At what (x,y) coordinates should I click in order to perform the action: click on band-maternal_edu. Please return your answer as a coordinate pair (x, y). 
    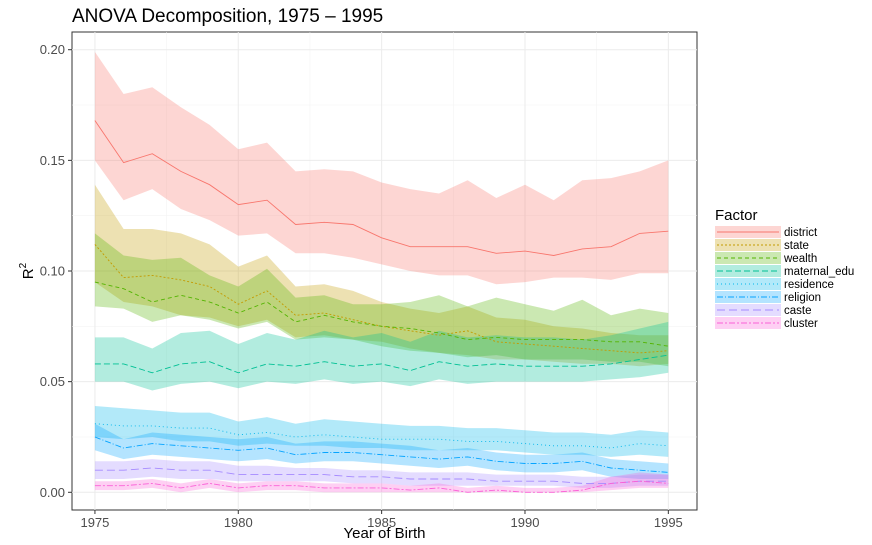
    Looking at the image, I should click on (381, 356).